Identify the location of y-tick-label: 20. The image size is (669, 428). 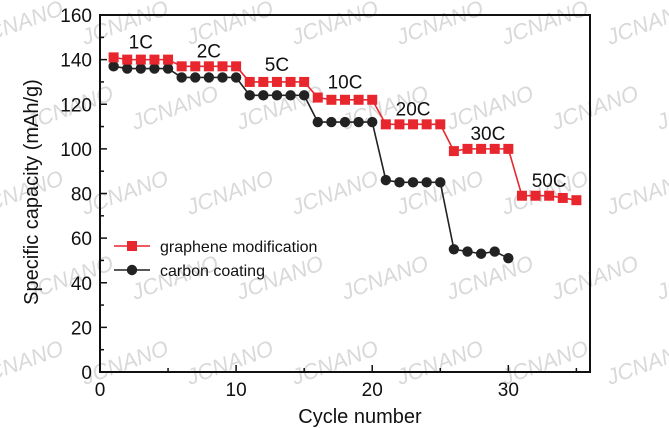
(81, 328).